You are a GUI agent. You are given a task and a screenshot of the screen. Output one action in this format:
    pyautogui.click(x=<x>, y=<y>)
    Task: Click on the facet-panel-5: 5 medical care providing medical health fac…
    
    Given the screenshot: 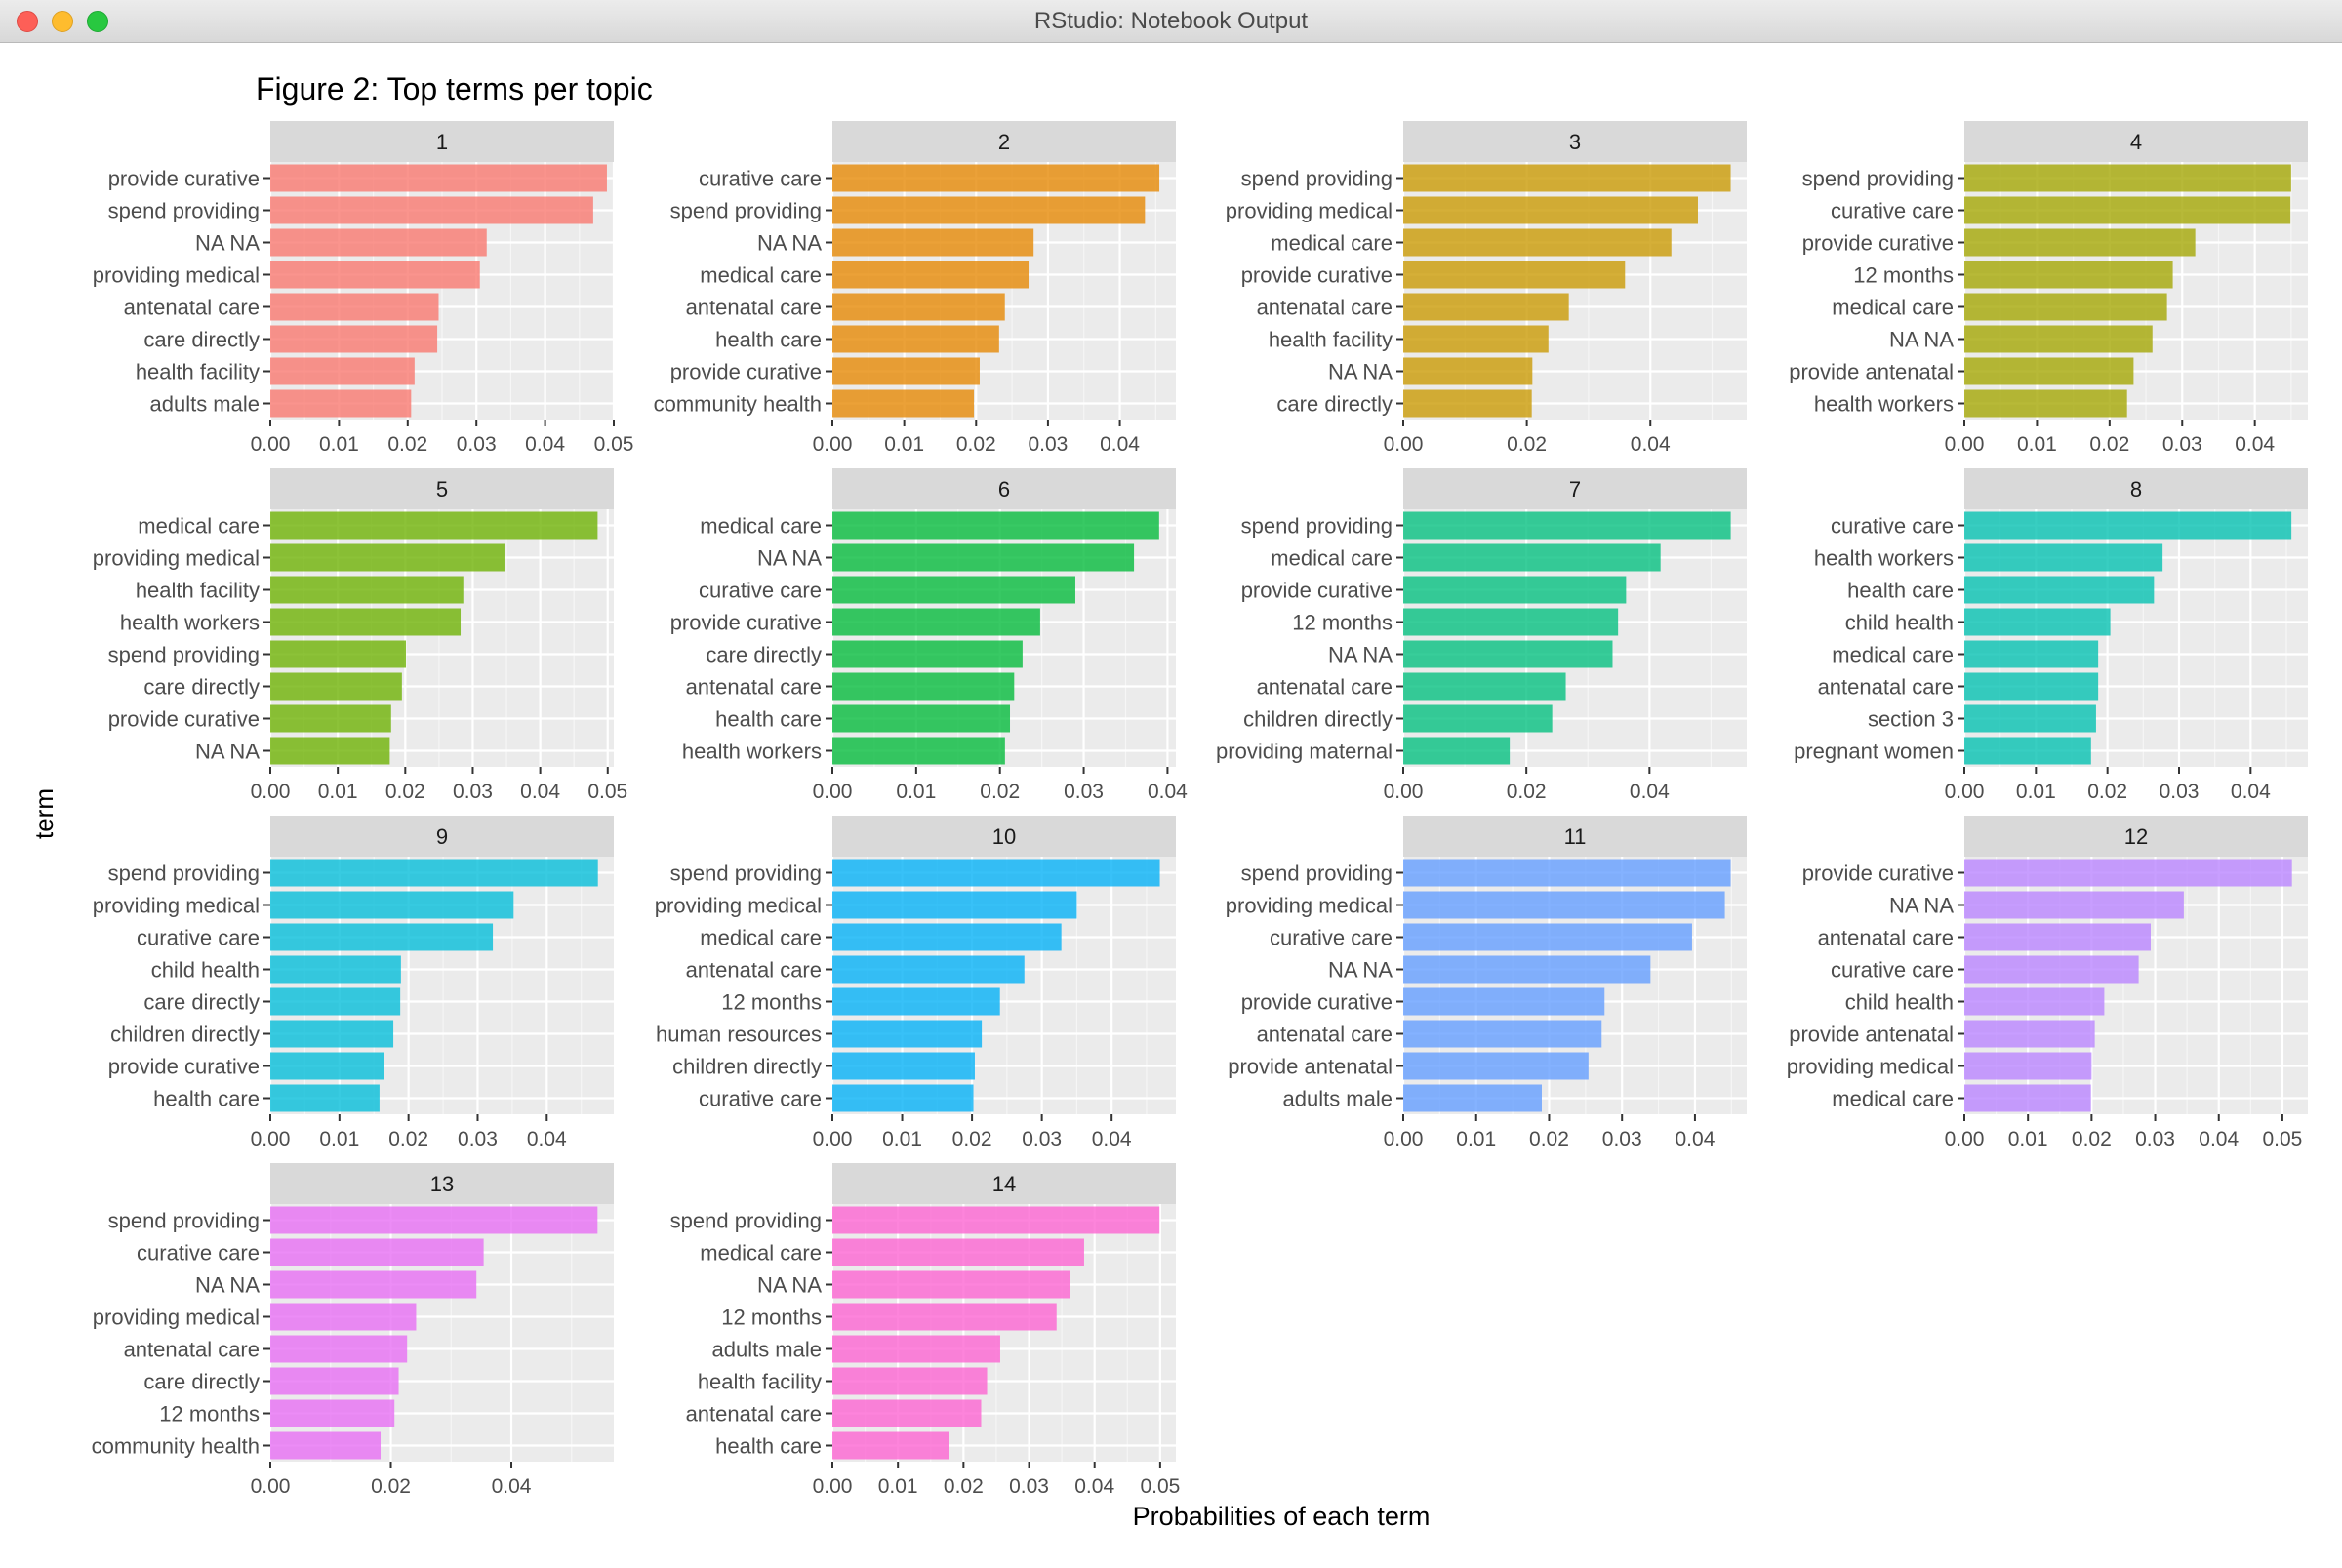 What is the action you would take?
    pyautogui.click(x=360, y=635)
    